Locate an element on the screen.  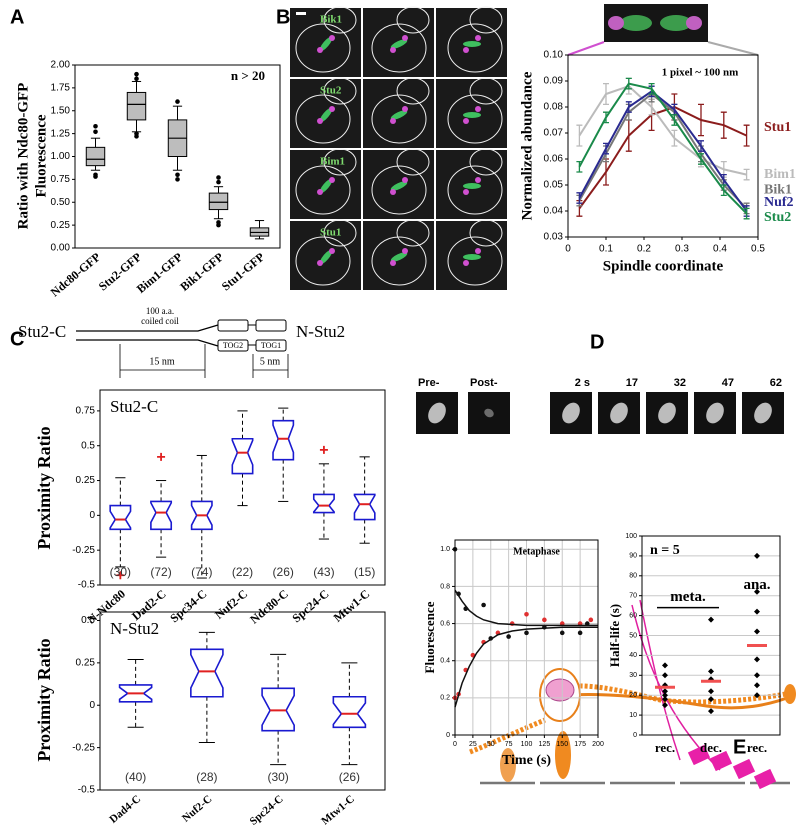
x-tick-label: 125 is located at coordinates (545, 744).